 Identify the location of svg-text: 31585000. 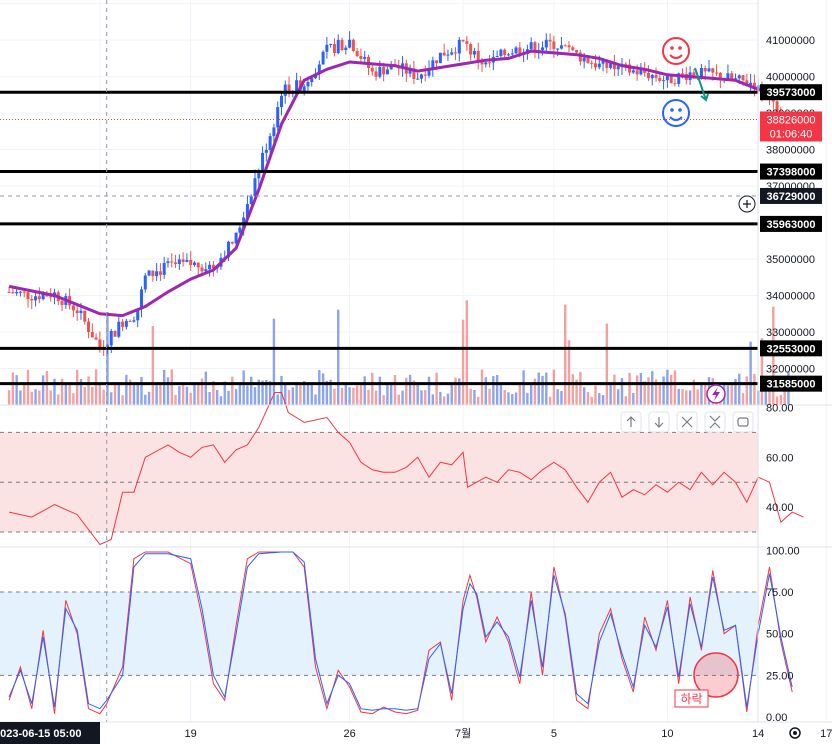
(791, 385).